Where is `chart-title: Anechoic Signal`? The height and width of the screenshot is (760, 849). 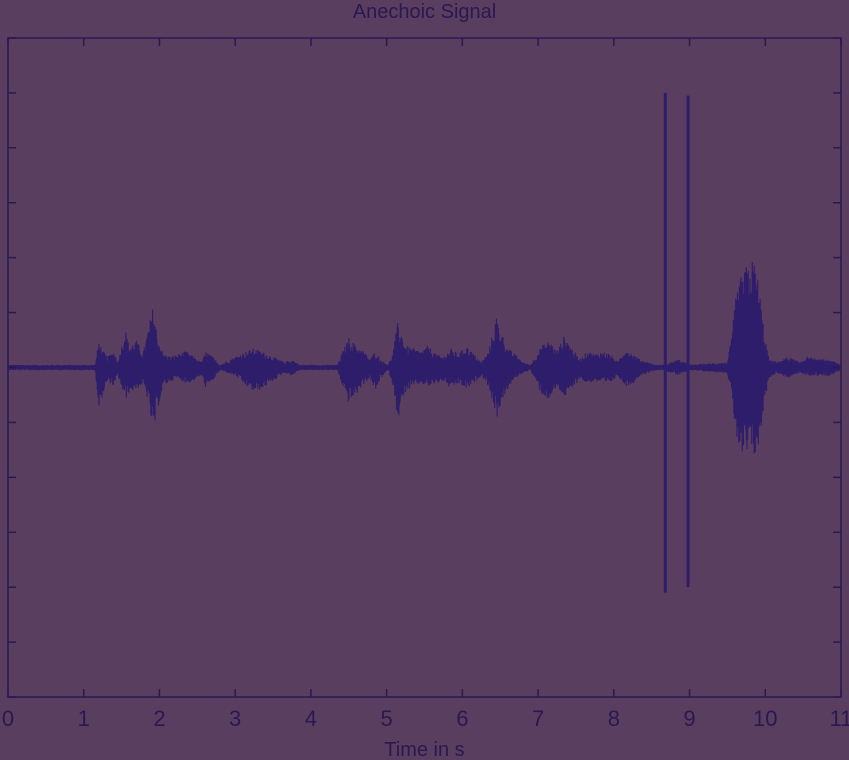
chart-title: Anechoic Signal is located at coordinates (424, 12).